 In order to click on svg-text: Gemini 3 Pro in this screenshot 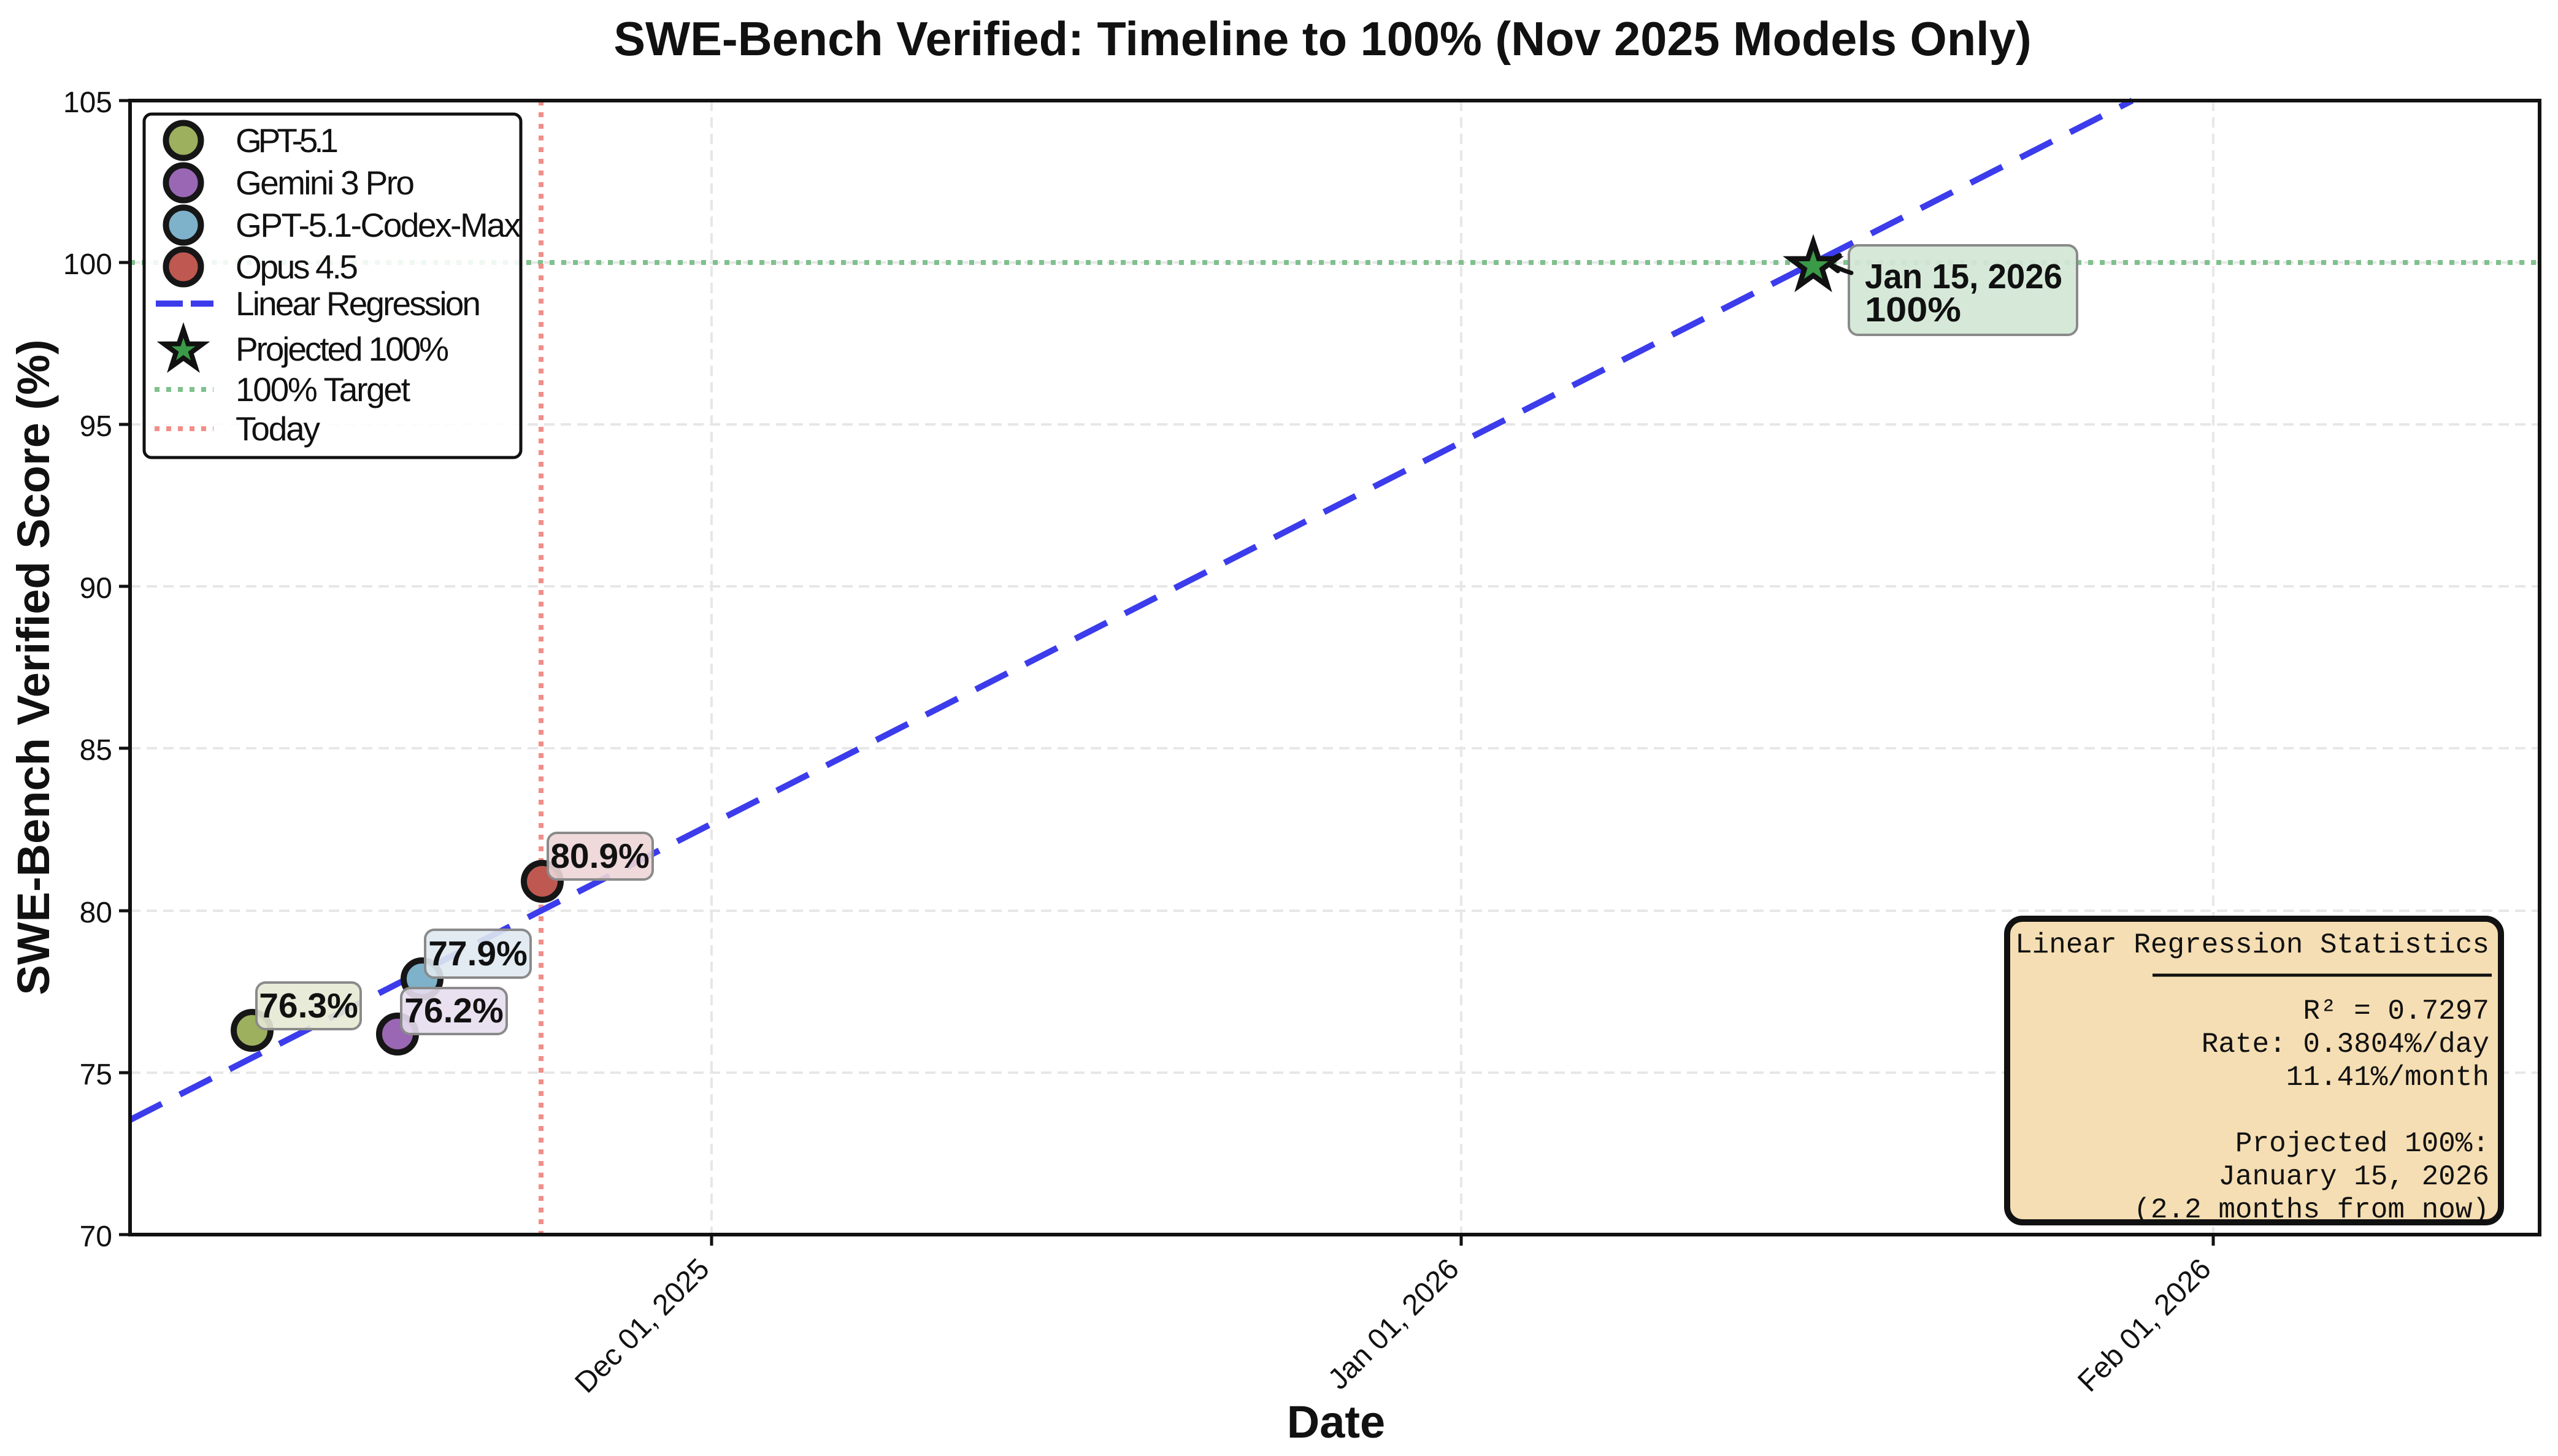, I will do `click(325, 183)`.